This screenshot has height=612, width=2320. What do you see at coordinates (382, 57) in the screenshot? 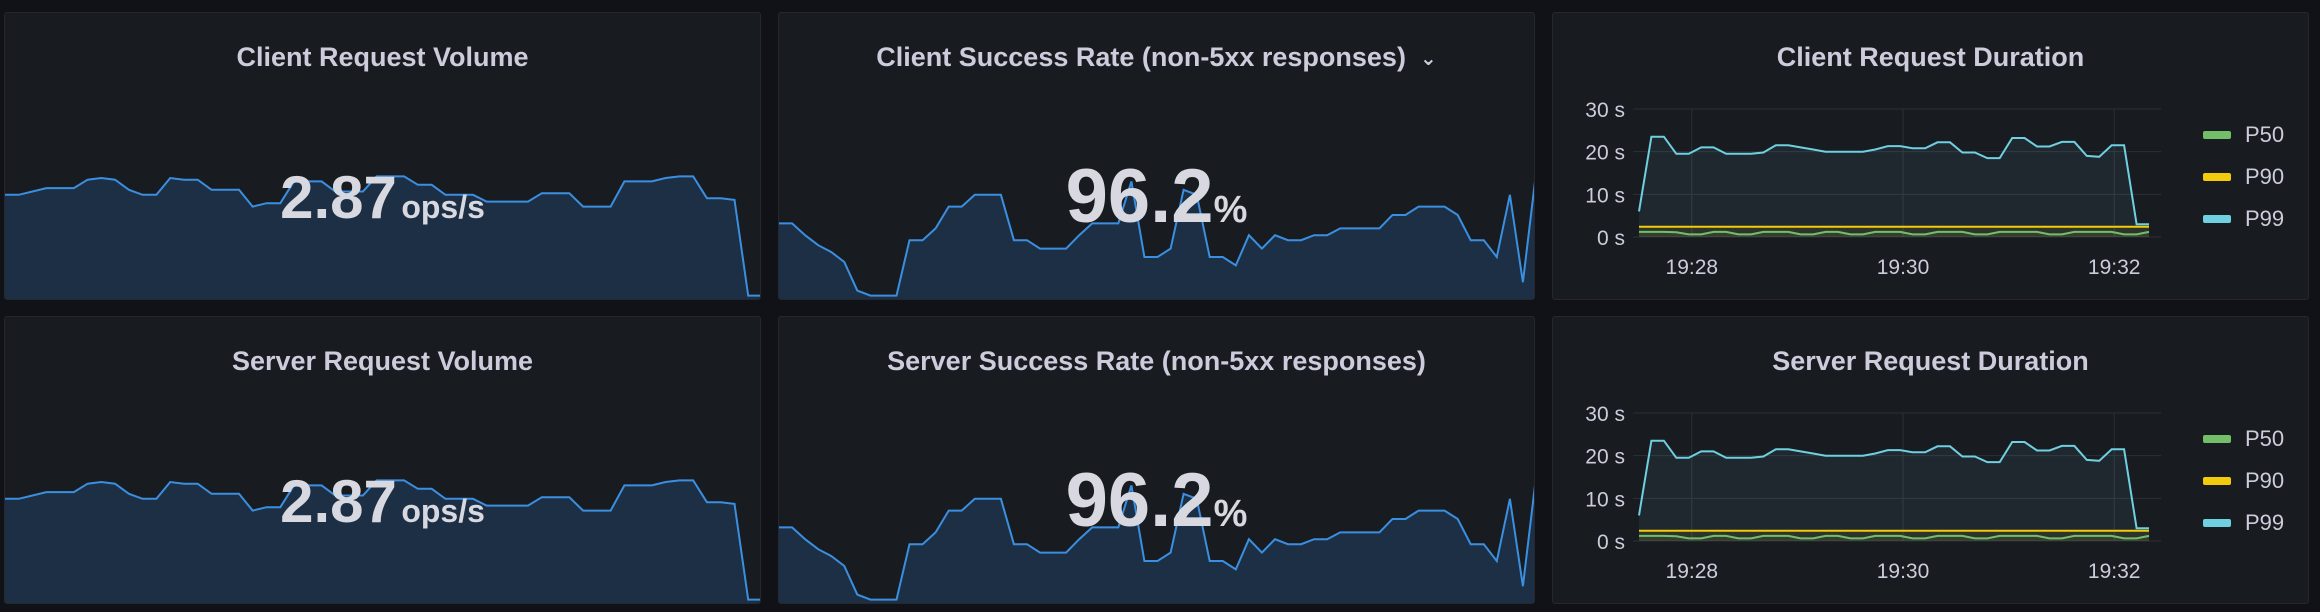
I see `panel-title: Client Request Volume` at bounding box center [382, 57].